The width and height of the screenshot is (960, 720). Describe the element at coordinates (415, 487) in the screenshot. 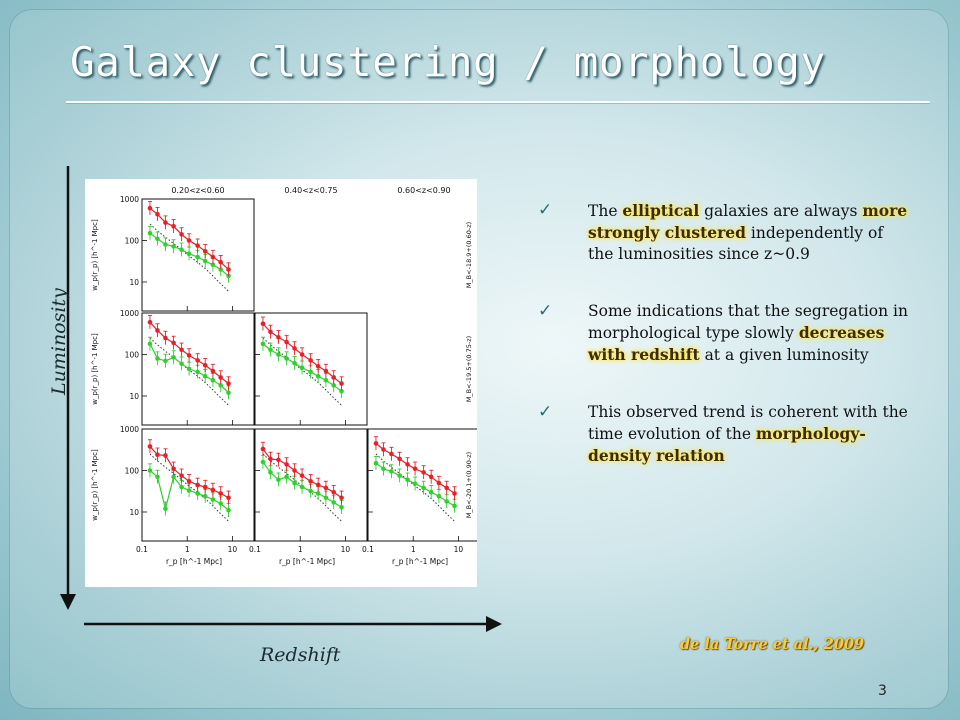

I see `reference-line` at that location.